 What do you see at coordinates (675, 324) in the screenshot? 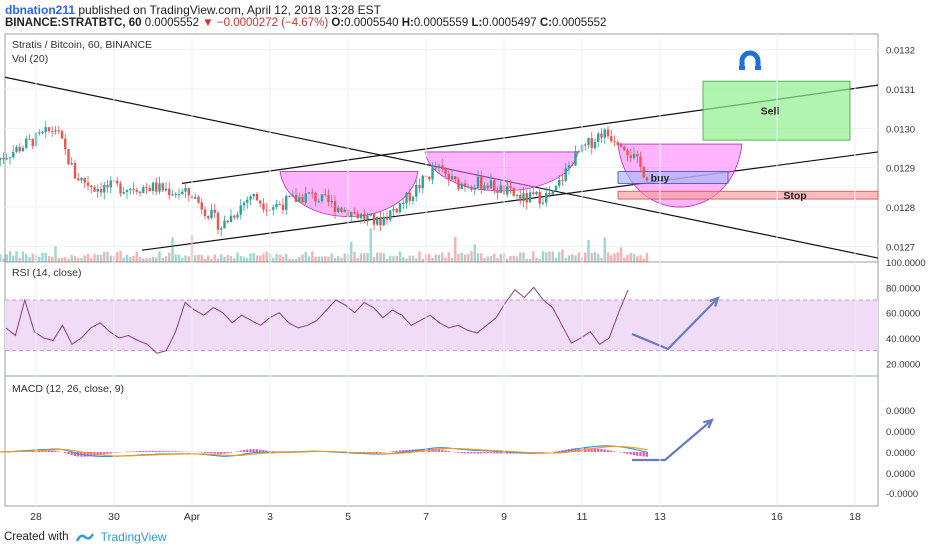
I see `rsi-forecast-arrow` at bounding box center [675, 324].